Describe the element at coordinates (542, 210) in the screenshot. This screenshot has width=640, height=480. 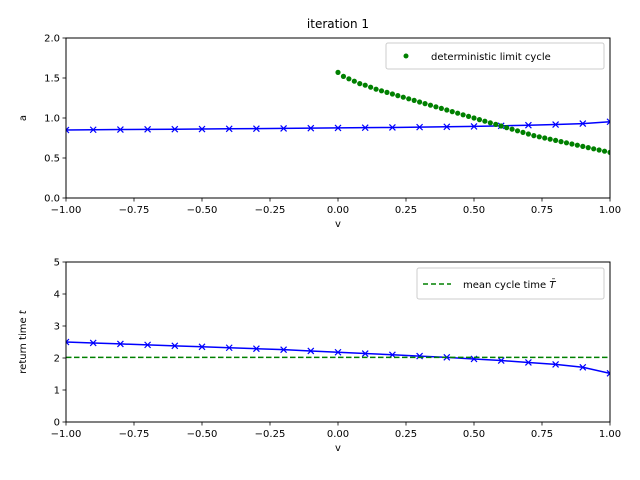
I see `x-tick-label: 0.75` at that location.